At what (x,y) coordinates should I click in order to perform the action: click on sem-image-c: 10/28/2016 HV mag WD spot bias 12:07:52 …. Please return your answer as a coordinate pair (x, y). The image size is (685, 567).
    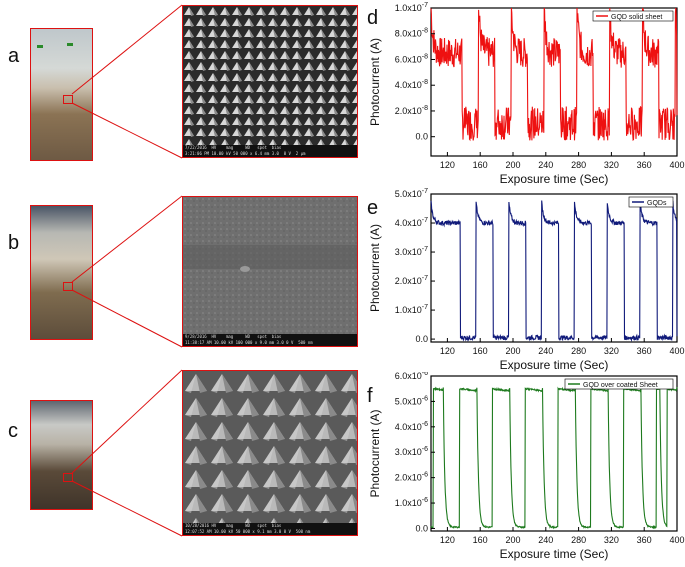
    Looking at the image, I should click on (270, 453).